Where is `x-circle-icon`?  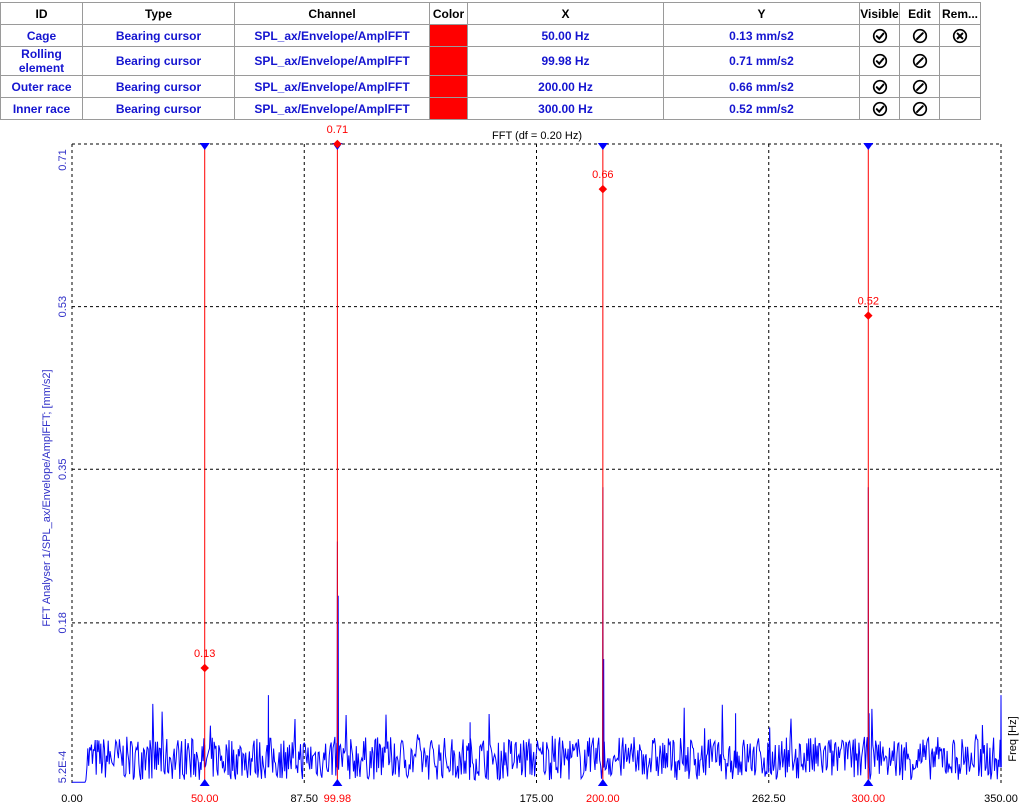
x-circle-icon is located at coordinates (960, 36).